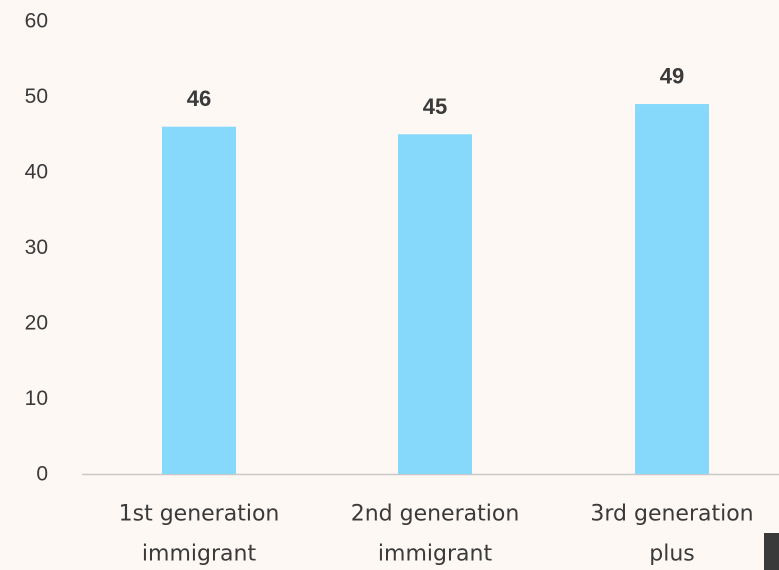 This screenshot has height=570, width=779. Describe the element at coordinates (36, 247) in the screenshot. I see `y-tick-label: 30` at that location.